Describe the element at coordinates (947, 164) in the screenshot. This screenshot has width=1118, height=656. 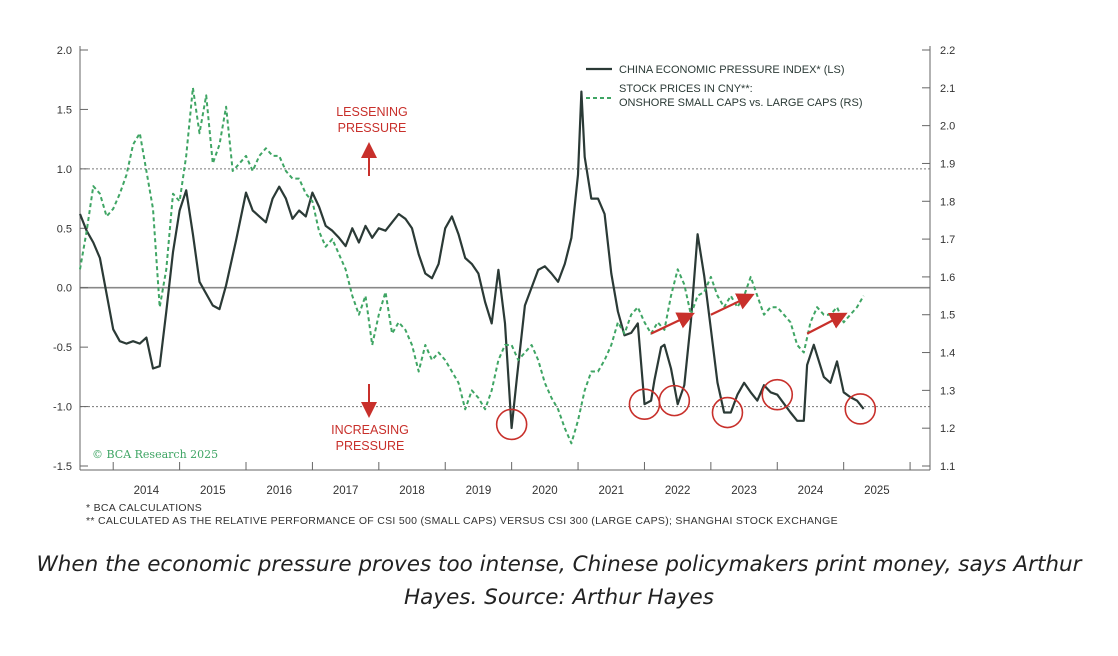
I see `right-axis-tick-label: 1.9` at that location.